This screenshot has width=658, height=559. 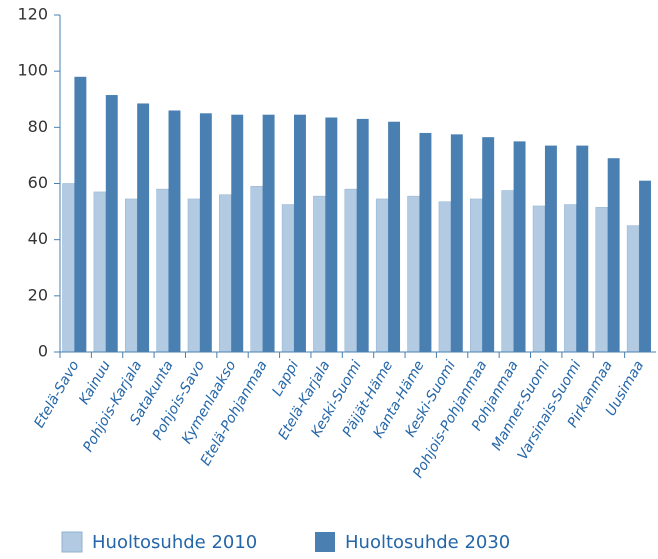 What do you see at coordinates (32, 14) in the screenshot?
I see `y-tick-label: 120` at bounding box center [32, 14].